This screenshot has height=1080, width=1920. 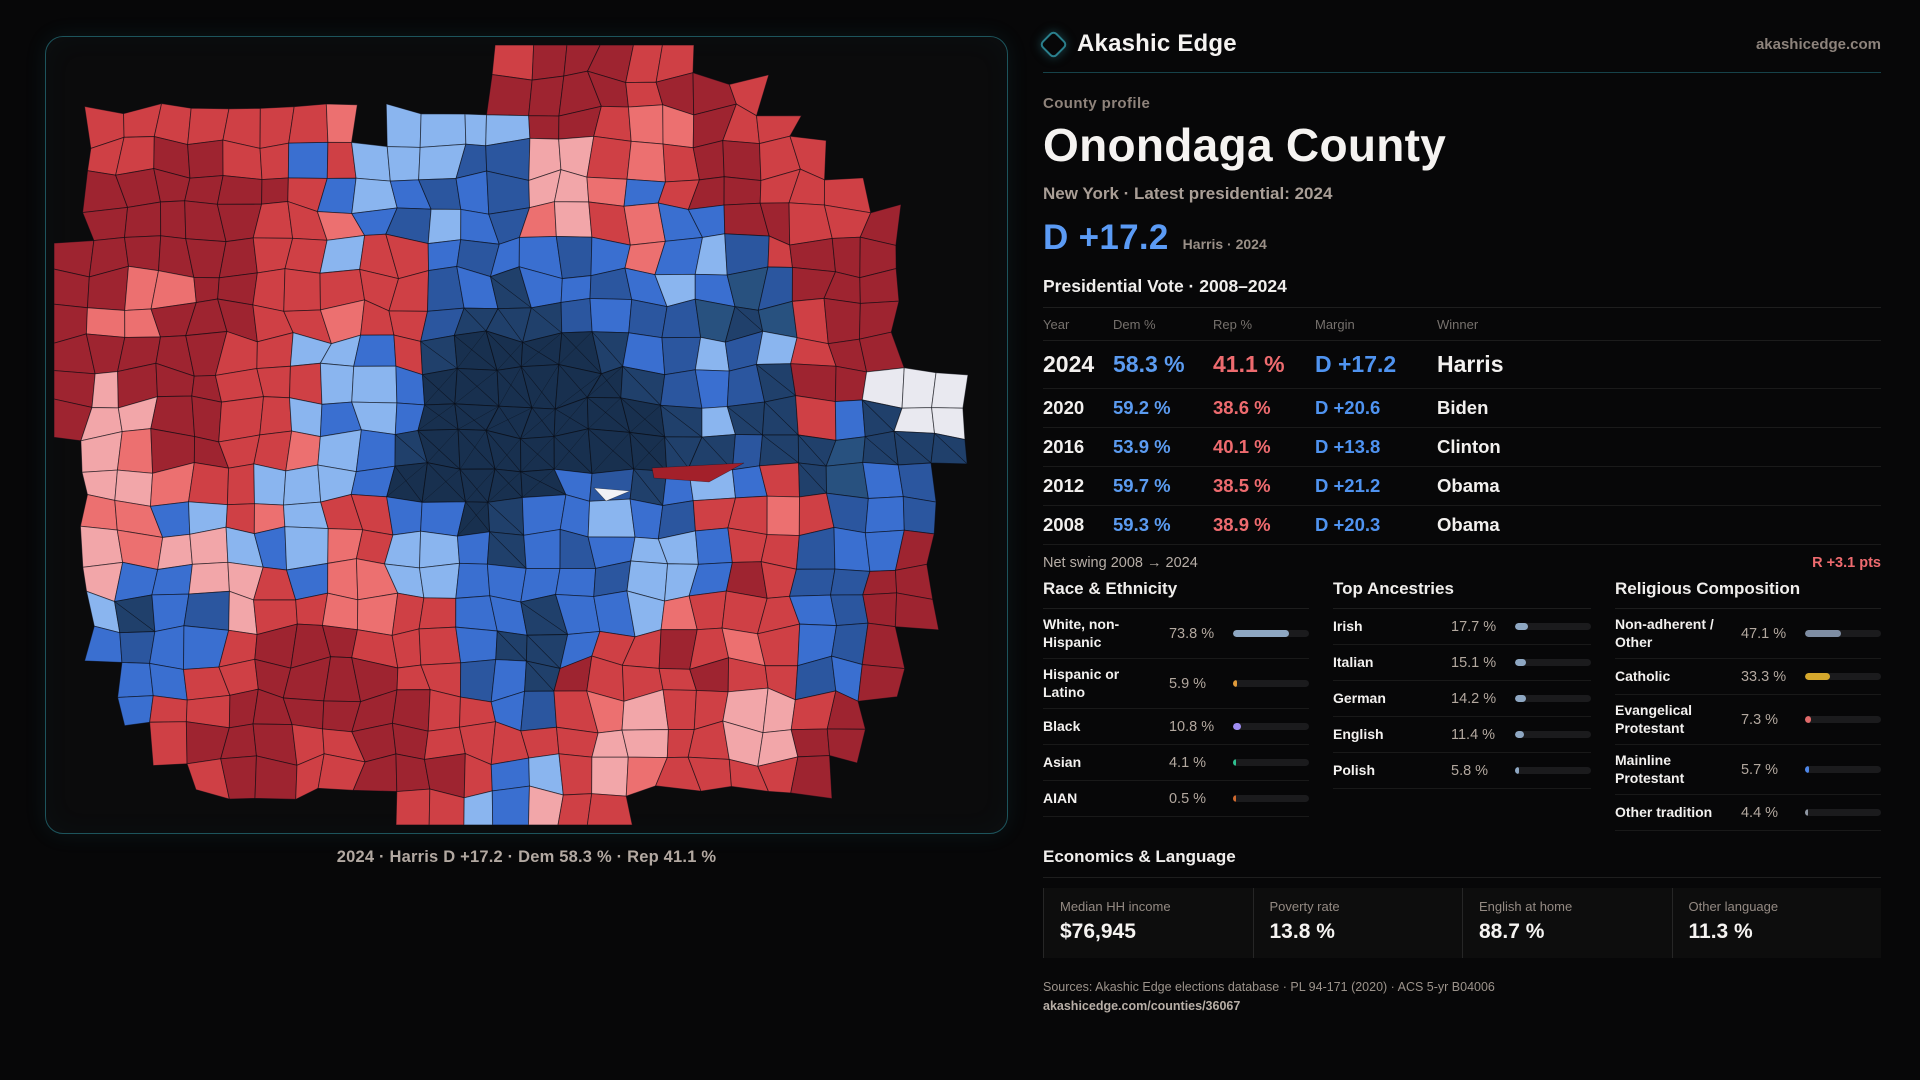 I want to click on stat-value: $76,945, so click(x=1098, y=931).